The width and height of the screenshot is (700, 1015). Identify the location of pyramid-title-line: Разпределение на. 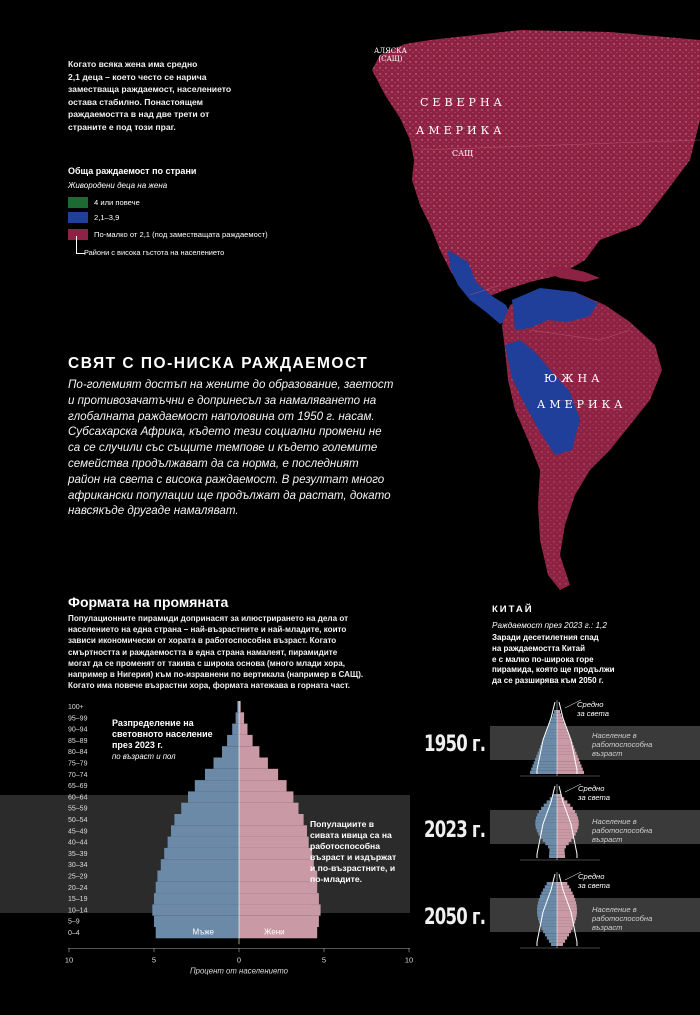
(153, 723).